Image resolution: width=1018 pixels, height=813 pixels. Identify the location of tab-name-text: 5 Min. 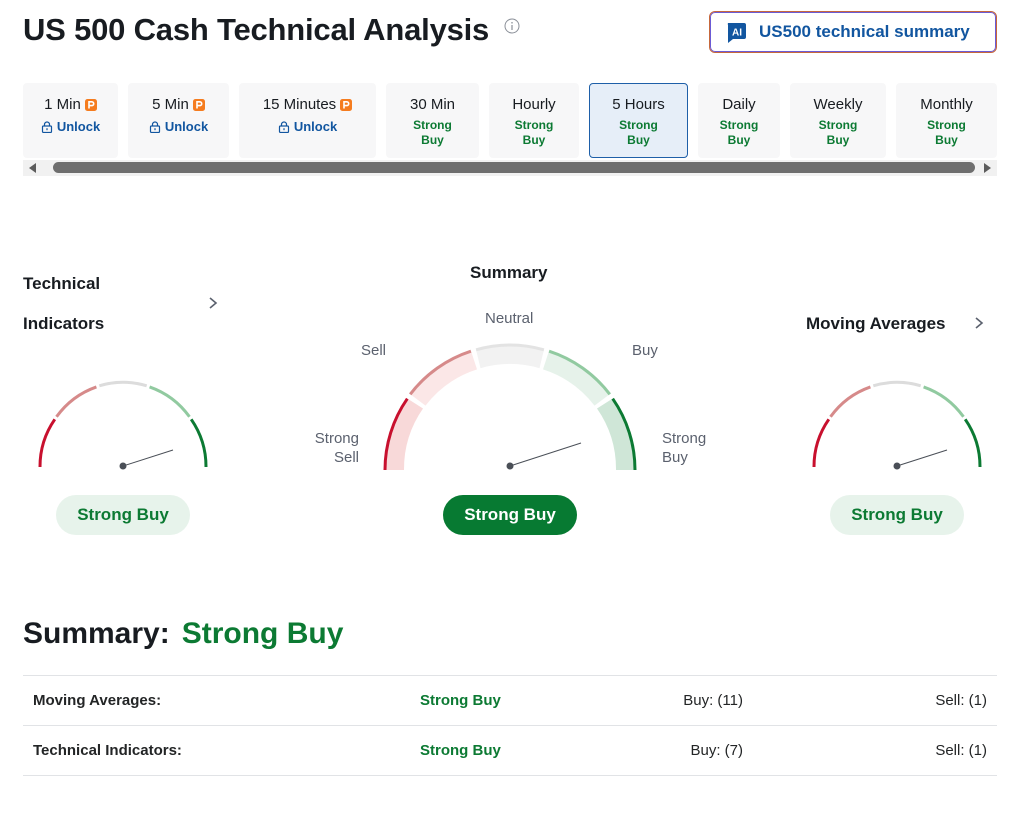
(170, 104).